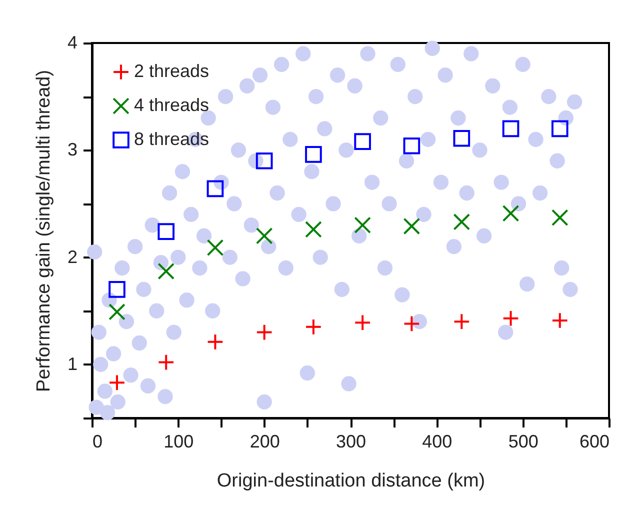  I want to click on y-tick-label: 4, so click(72, 42).